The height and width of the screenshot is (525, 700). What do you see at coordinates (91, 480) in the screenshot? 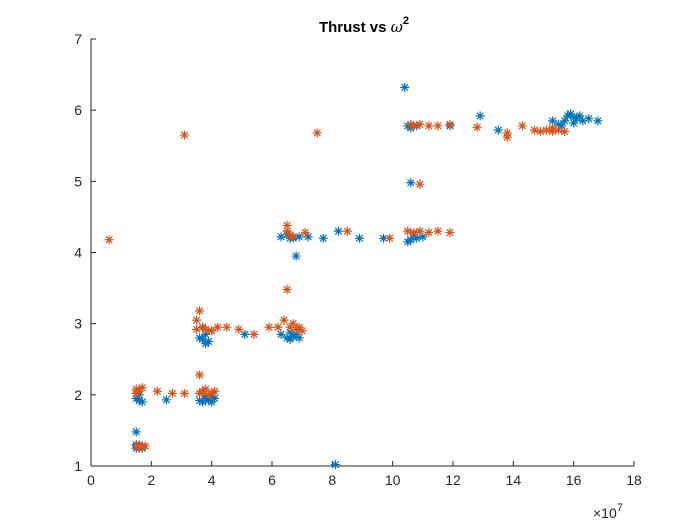
I see `x-tick-label: 0` at bounding box center [91, 480].